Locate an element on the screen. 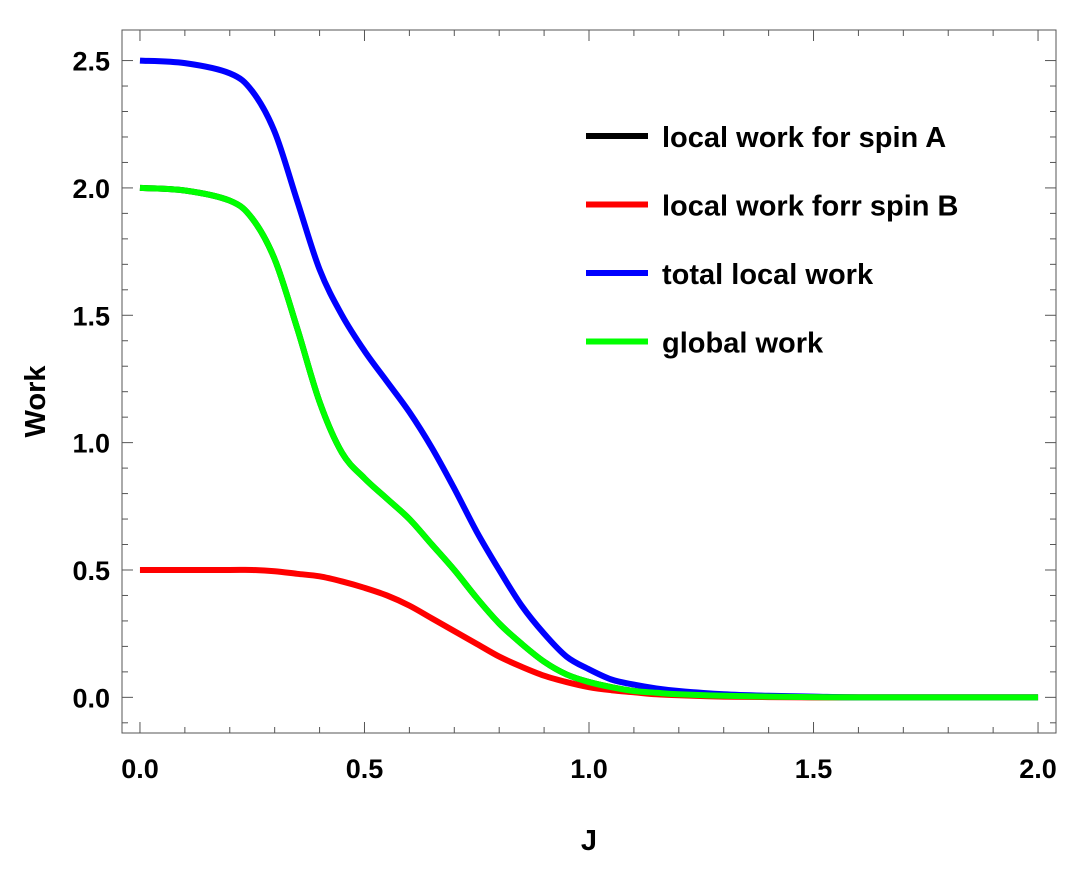 The image size is (1077, 872). y-tick-label: 0.5 is located at coordinates (91, 571).